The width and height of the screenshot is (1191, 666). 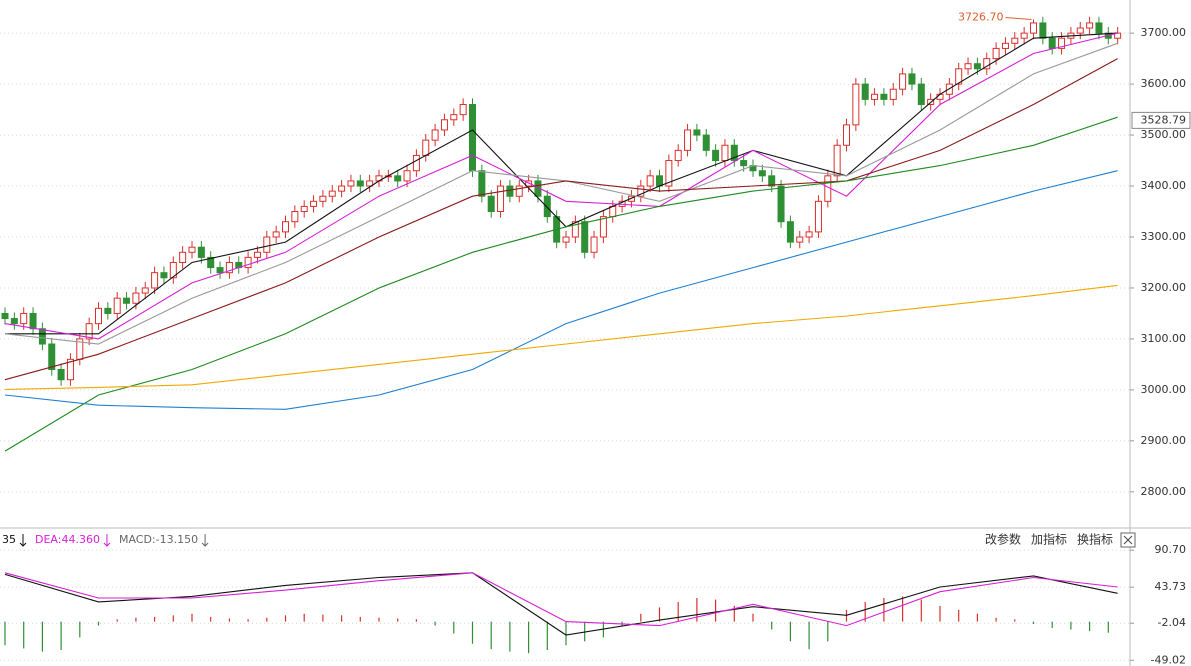 What do you see at coordinates (1164, 287) in the screenshot?
I see `y-tick-label: 3200.00` at bounding box center [1164, 287].